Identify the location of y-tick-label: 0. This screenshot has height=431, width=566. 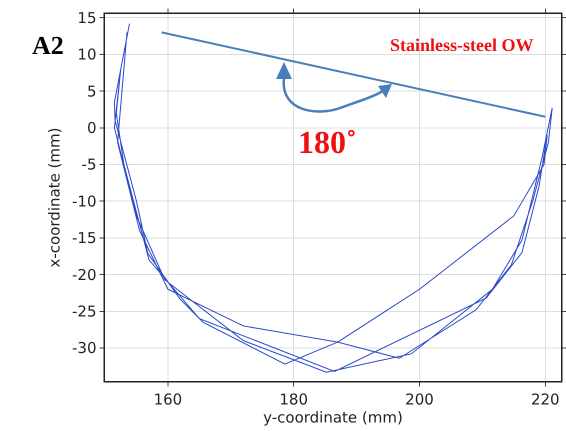
(91, 128).